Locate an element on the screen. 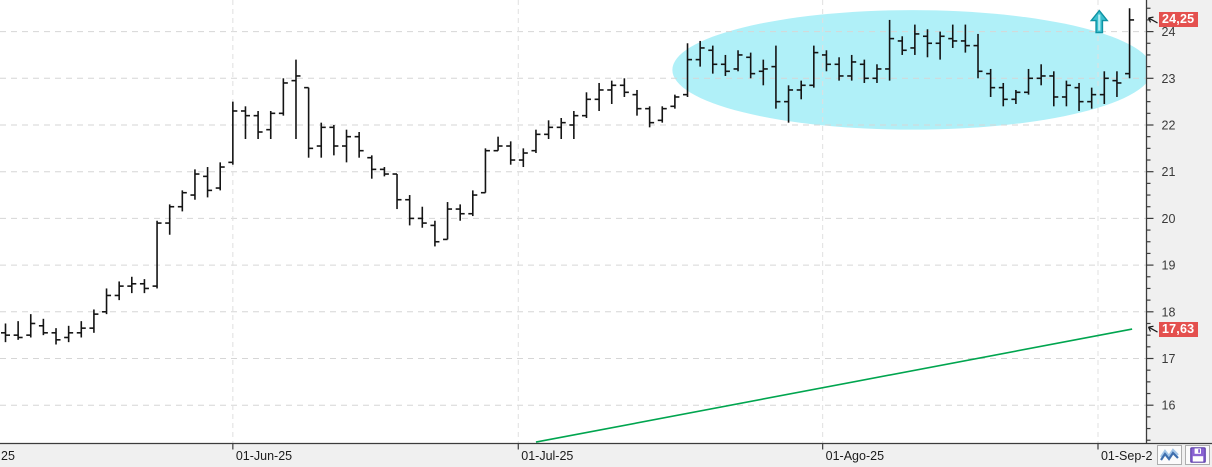 The width and height of the screenshot is (1212, 467). y-axis-label: 16 is located at coordinates (1169, 406).